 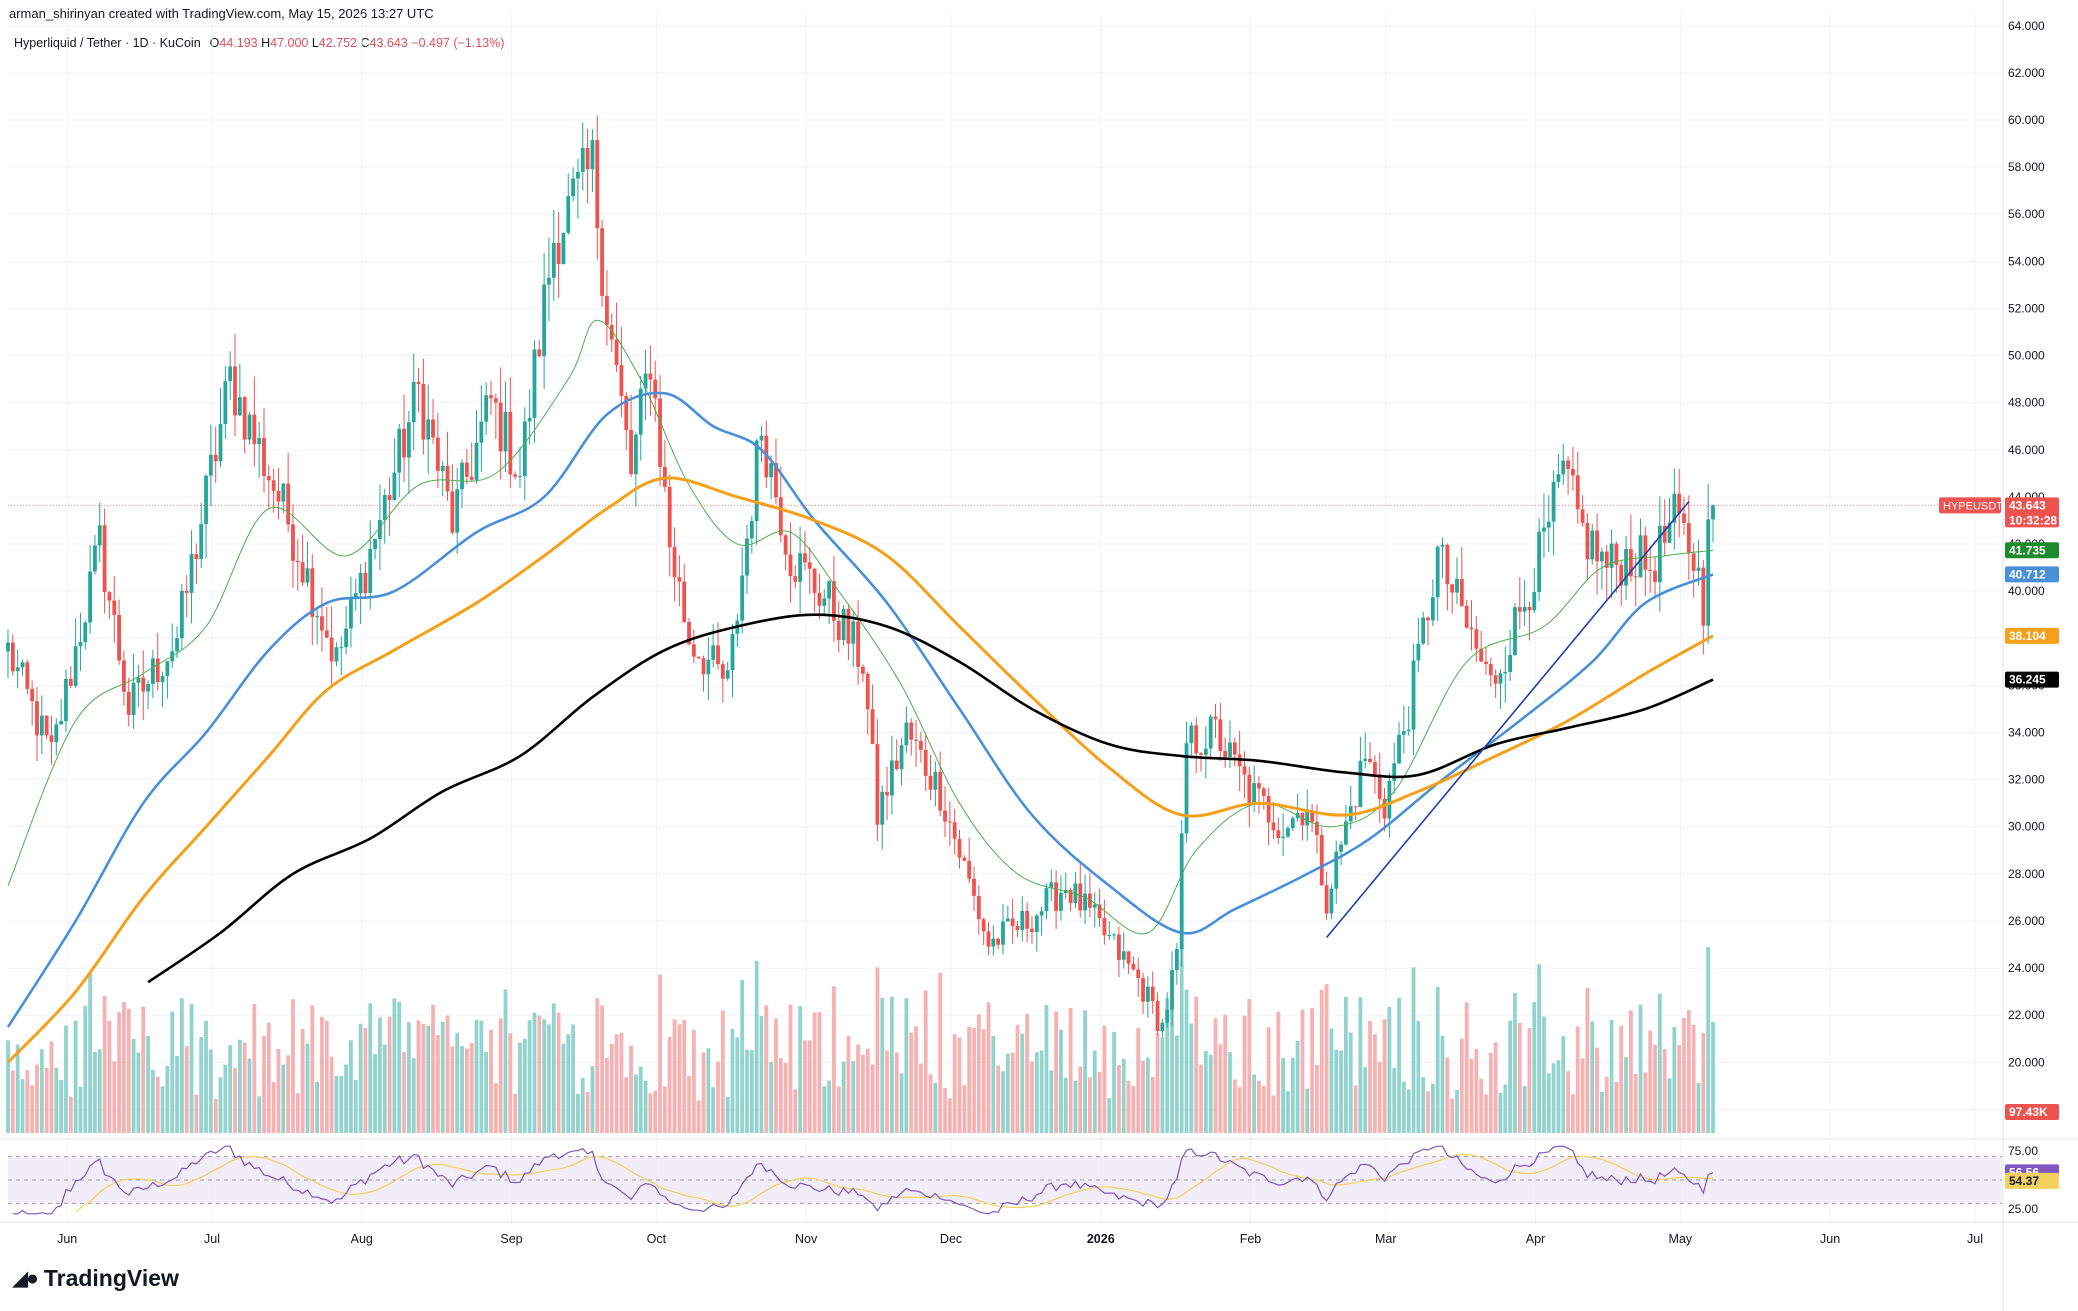 What do you see at coordinates (107, 43) in the screenshot?
I see `symbol-name: Hyperliquid / Tether · 1D · KuCoin` at bounding box center [107, 43].